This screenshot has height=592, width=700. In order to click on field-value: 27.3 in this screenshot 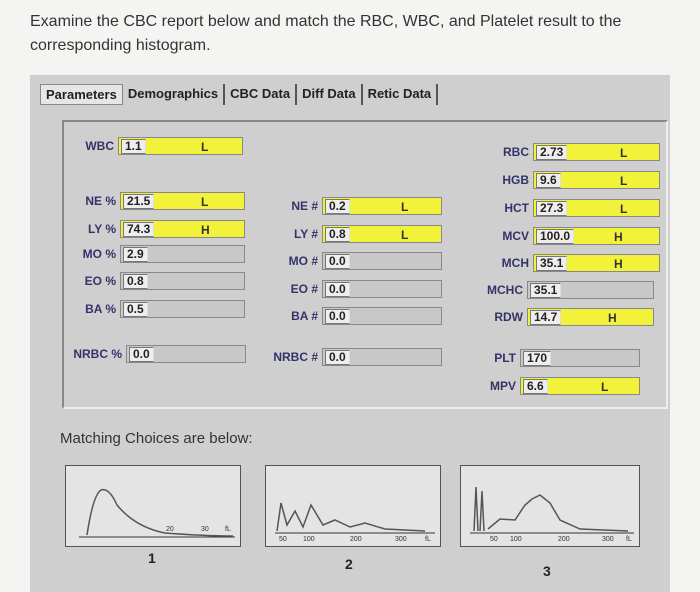, I will do `click(552, 208)`.